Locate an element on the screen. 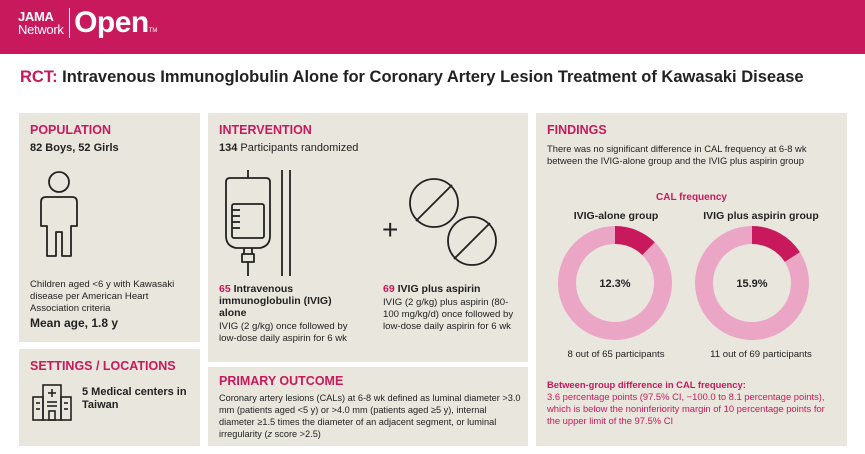  logo-line-1: JAMA is located at coordinates (36, 16).